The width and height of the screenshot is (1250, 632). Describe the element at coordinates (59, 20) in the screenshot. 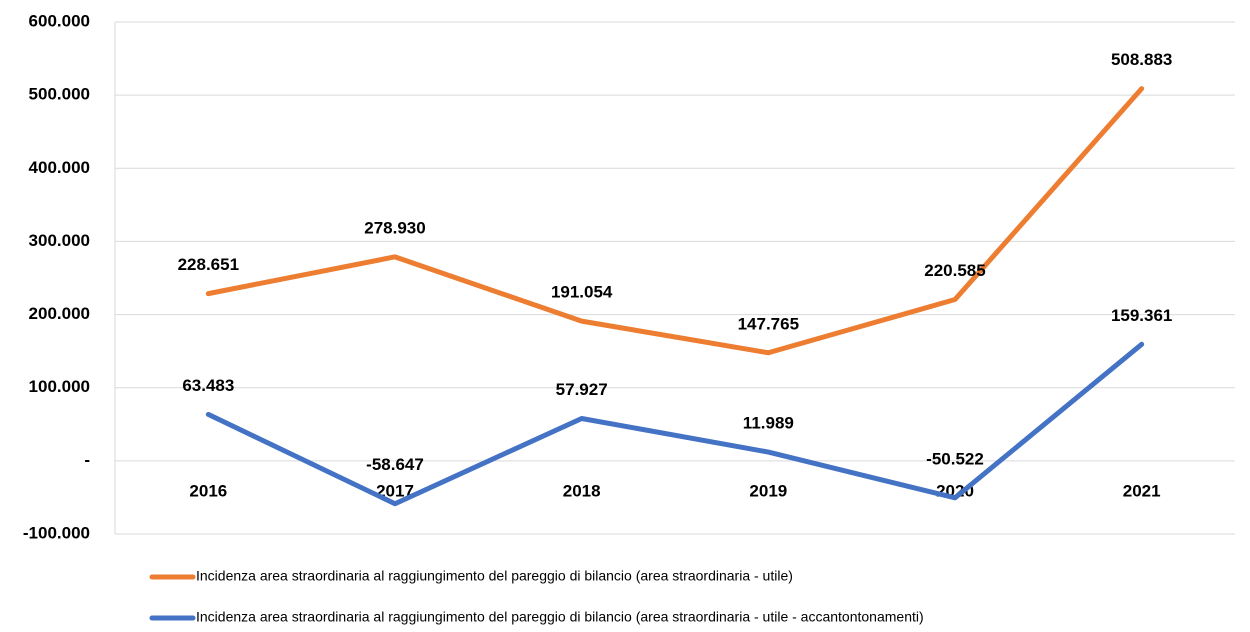

I see `y-tick-label: 600.000` at that location.